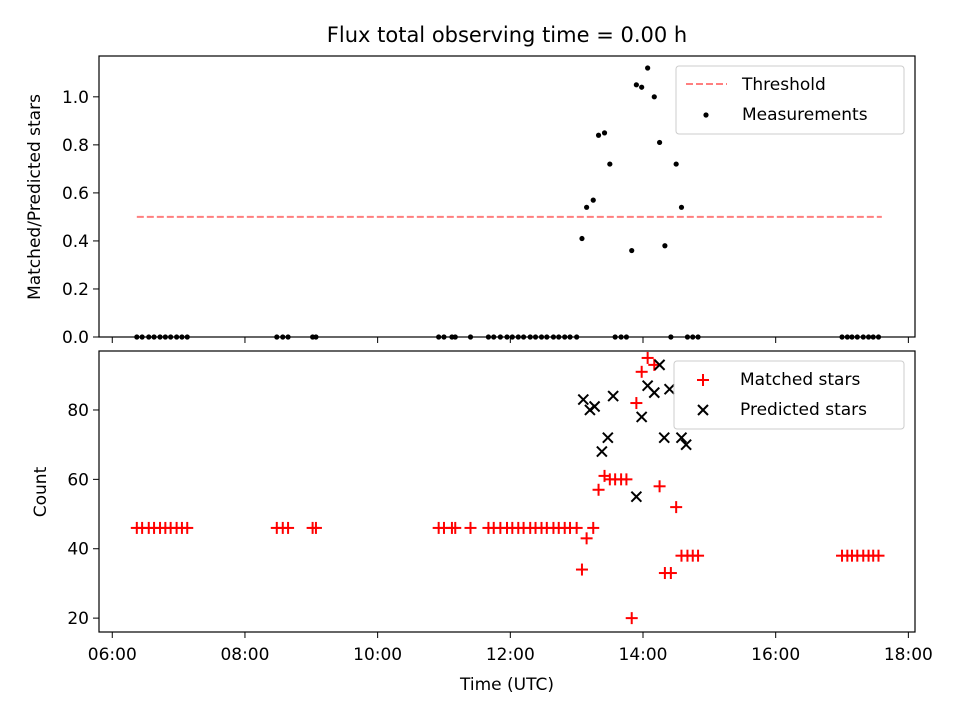 This screenshot has height=720, width=960. What do you see at coordinates (703, 380) in the screenshot?
I see `legend-matched-swatch` at bounding box center [703, 380].